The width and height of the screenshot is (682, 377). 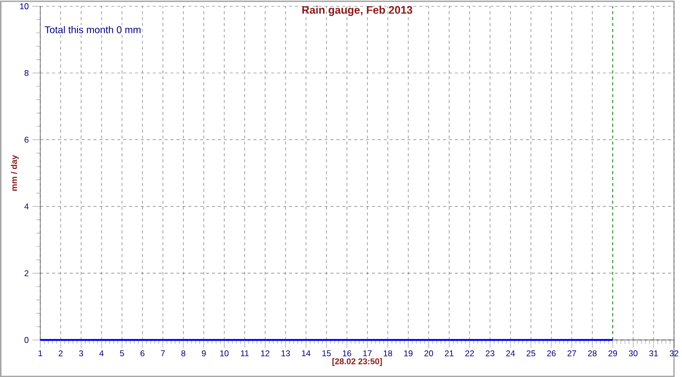 I want to click on x-tick-label: 2, so click(x=60, y=353).